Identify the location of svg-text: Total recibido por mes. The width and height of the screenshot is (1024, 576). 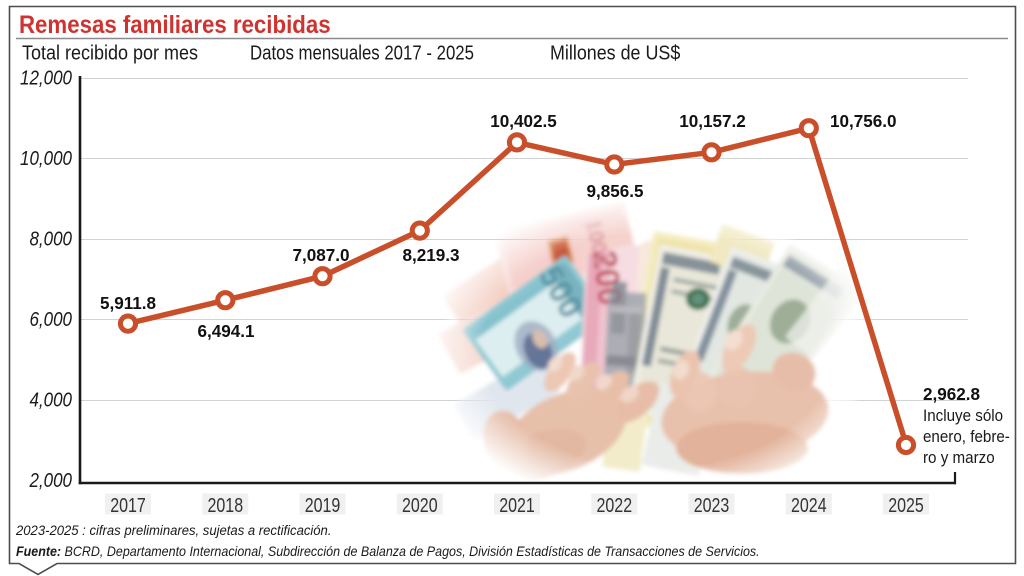
(110, 54).